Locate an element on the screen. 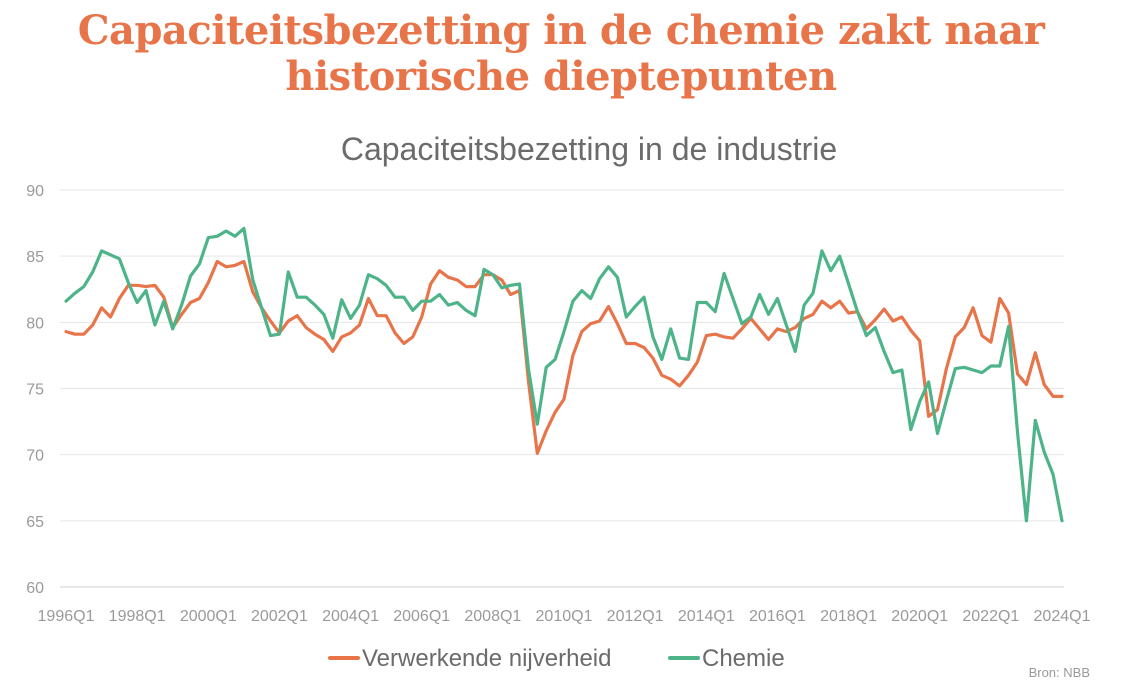 Image resolution: width=1122 pixels, height=688 pixels. x-tick-label: 2020Q1 is located at coordinates (919, 616).